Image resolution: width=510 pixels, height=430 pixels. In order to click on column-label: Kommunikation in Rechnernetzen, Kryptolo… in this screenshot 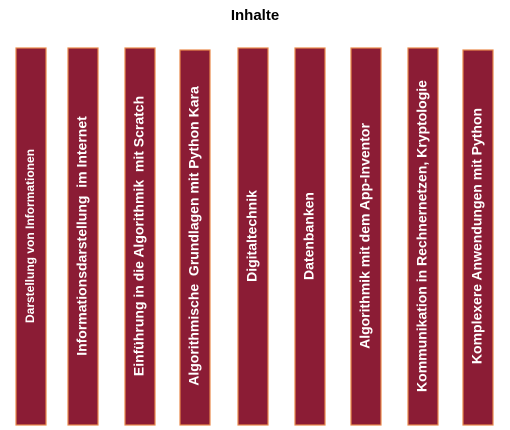, I will do `click(422, 236)`.